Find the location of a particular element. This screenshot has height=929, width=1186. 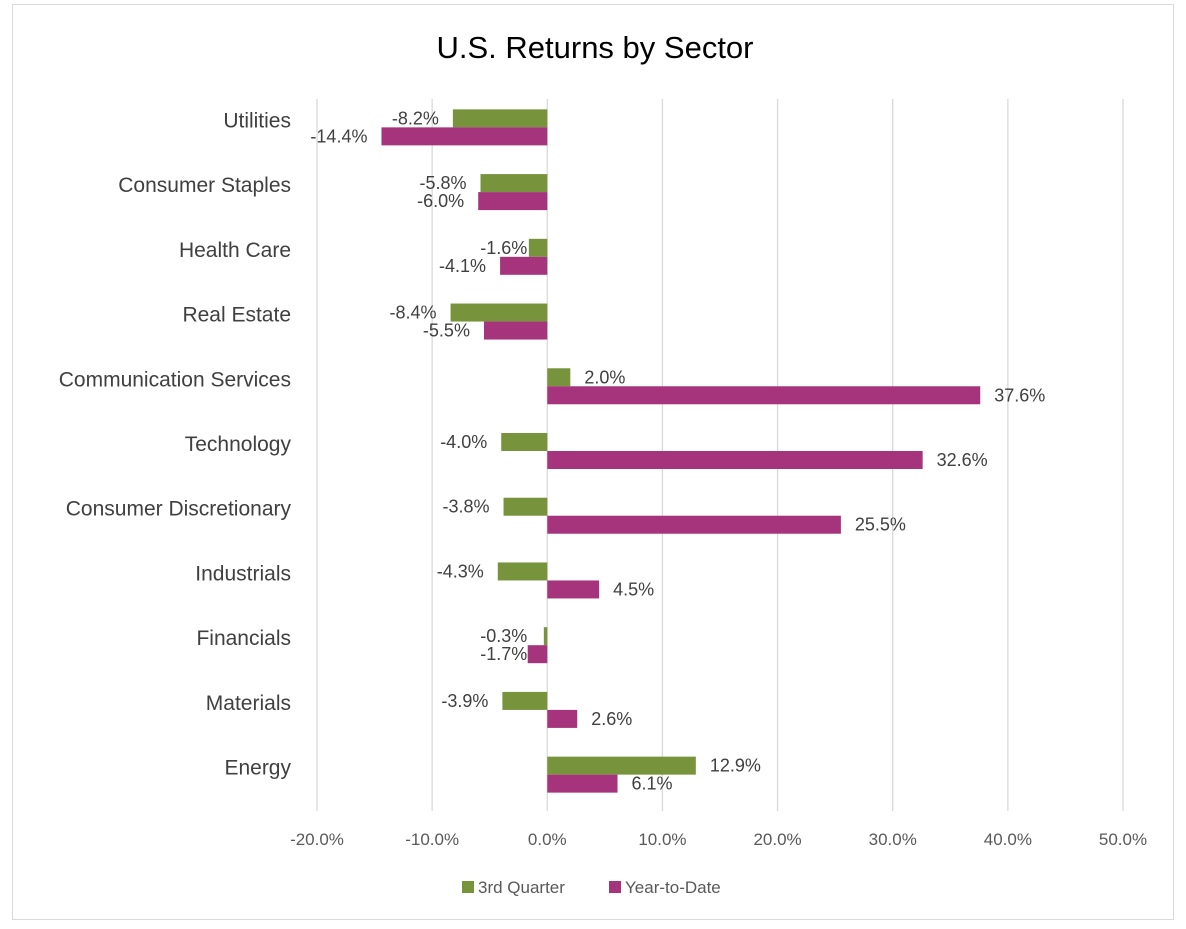

bar-3rd-quarter-consumer-discretionary is located at coordinates (525, 506).